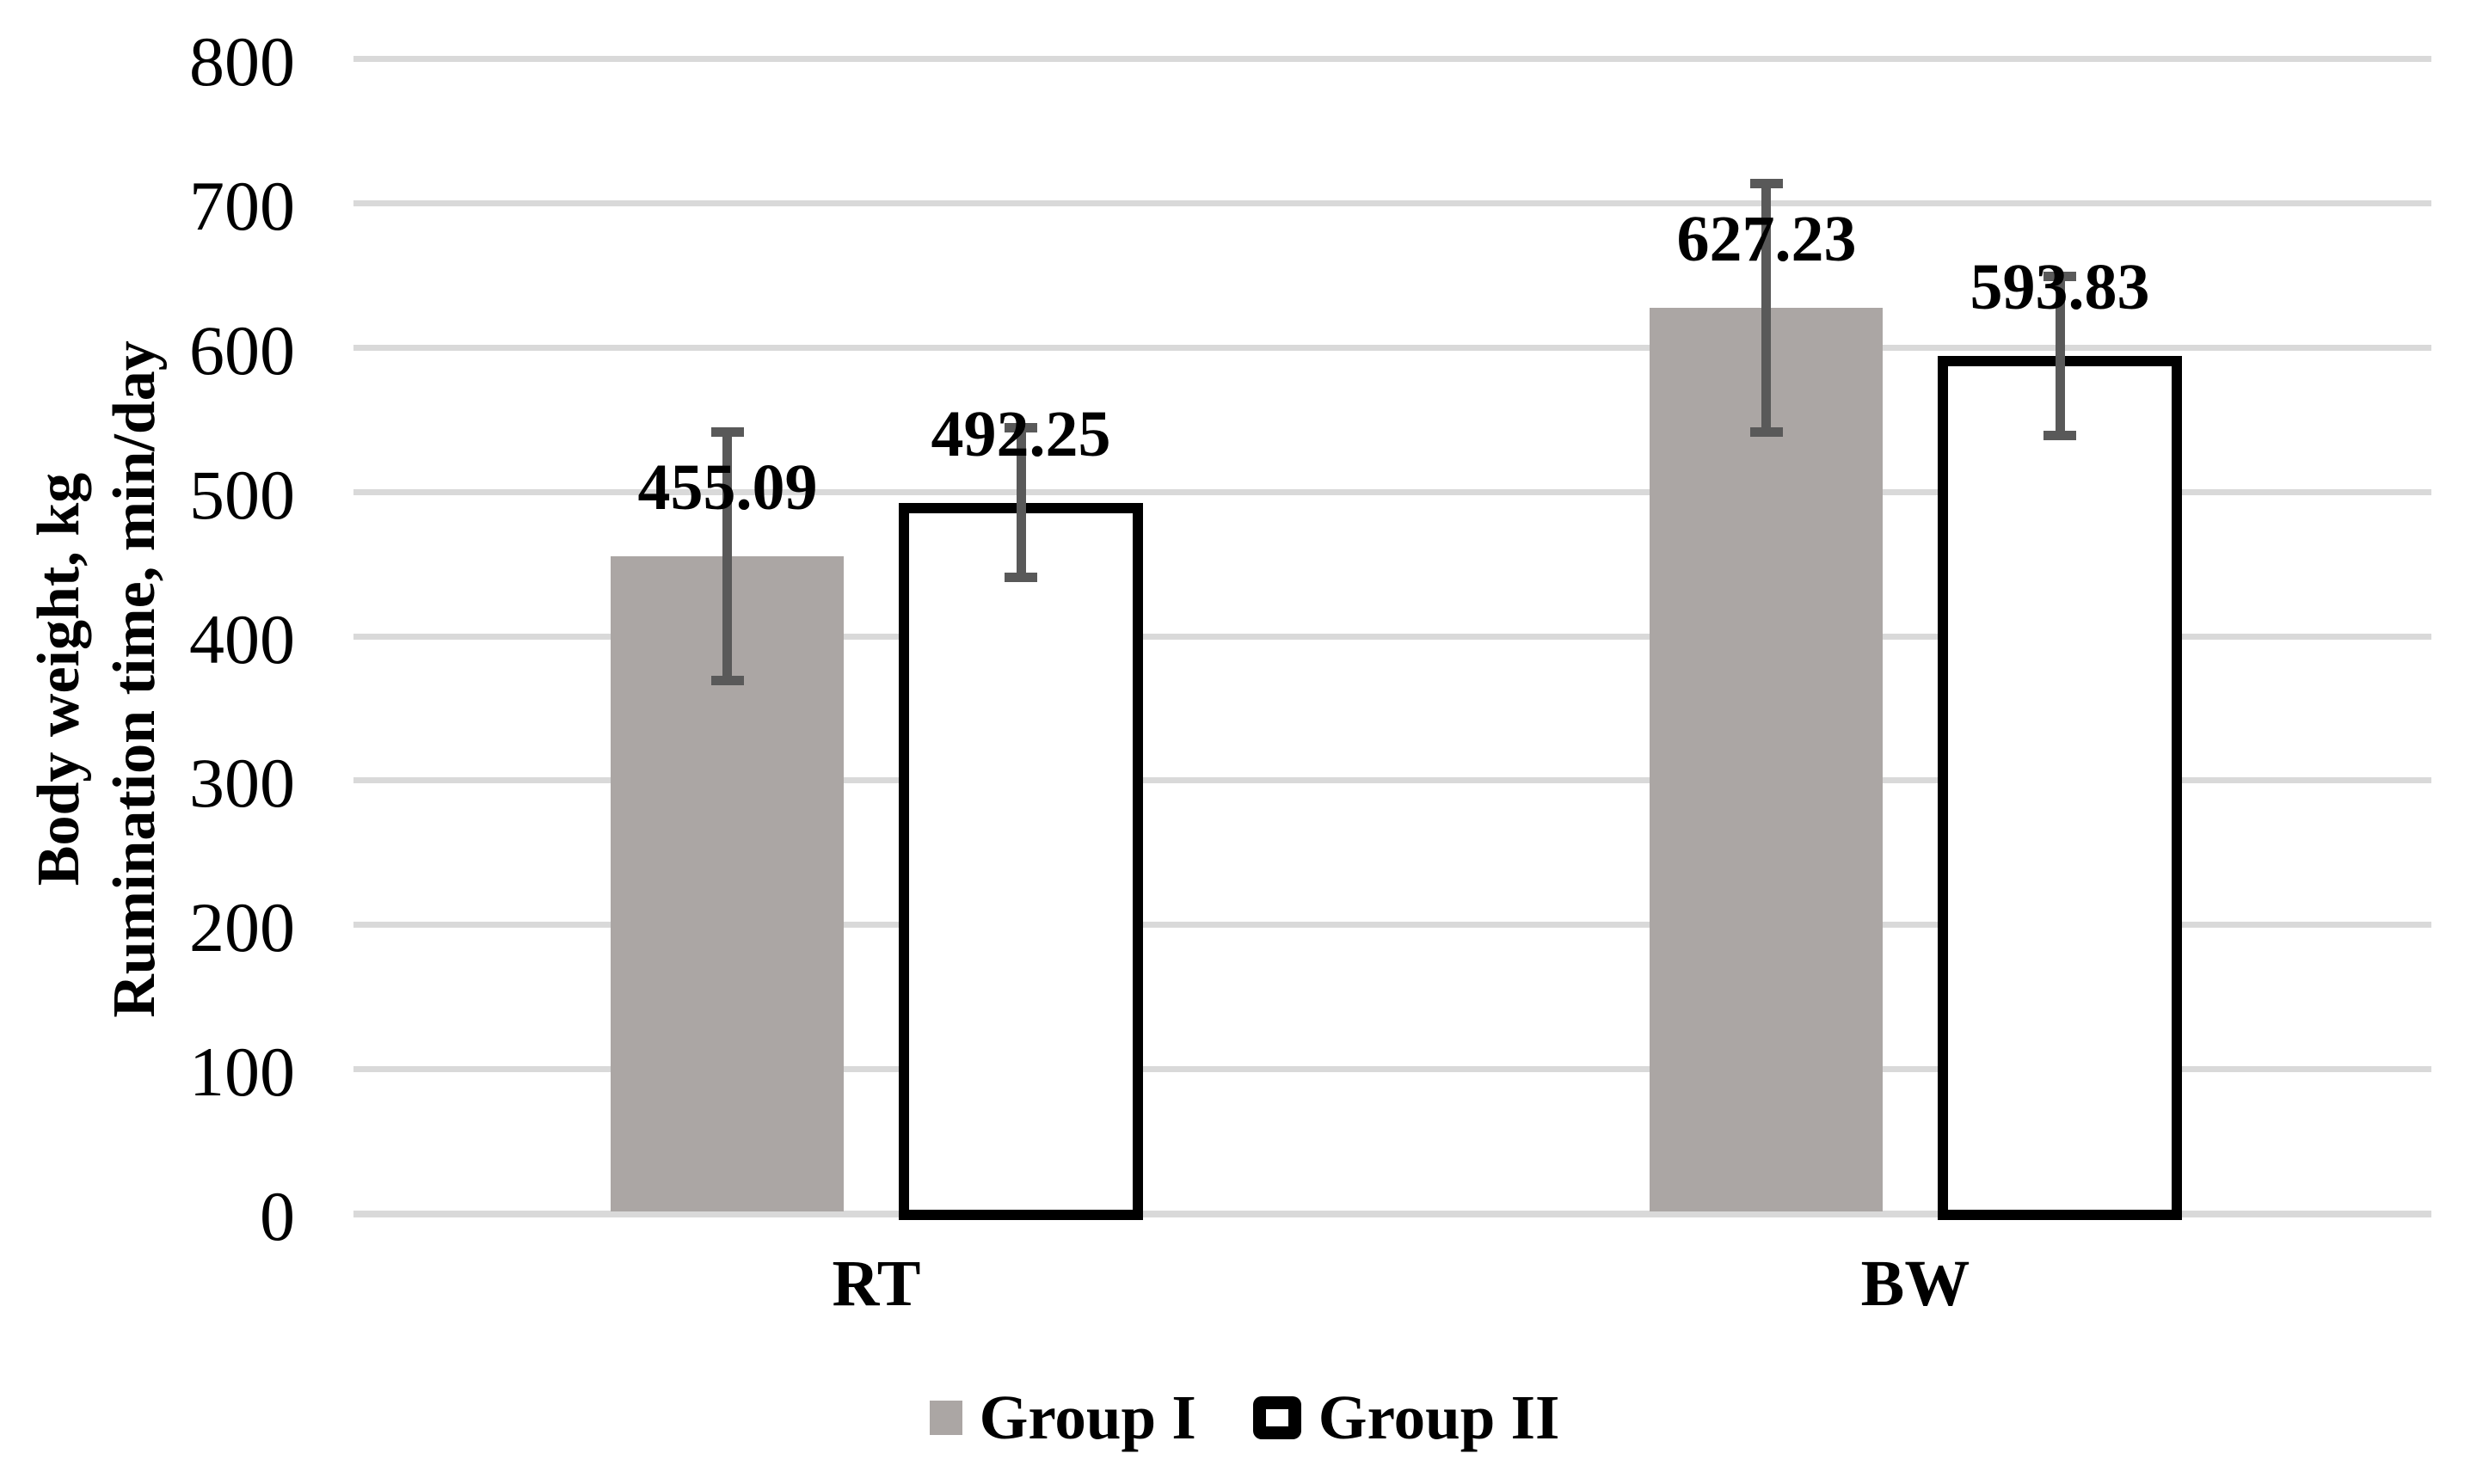 This screenshot has height=1484, width=2489. What do you see at coordinates (1021, 502) in the screenshot?
I see `error-bar-group-ii-rt-stem` at bounding box center [1021, 502].